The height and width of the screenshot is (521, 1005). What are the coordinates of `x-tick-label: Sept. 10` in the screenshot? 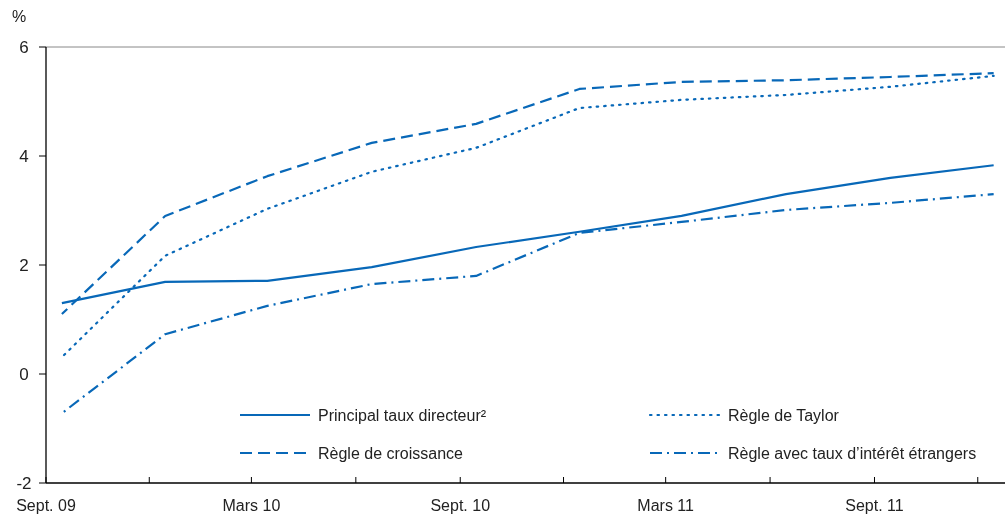 It's located at (460, 505).